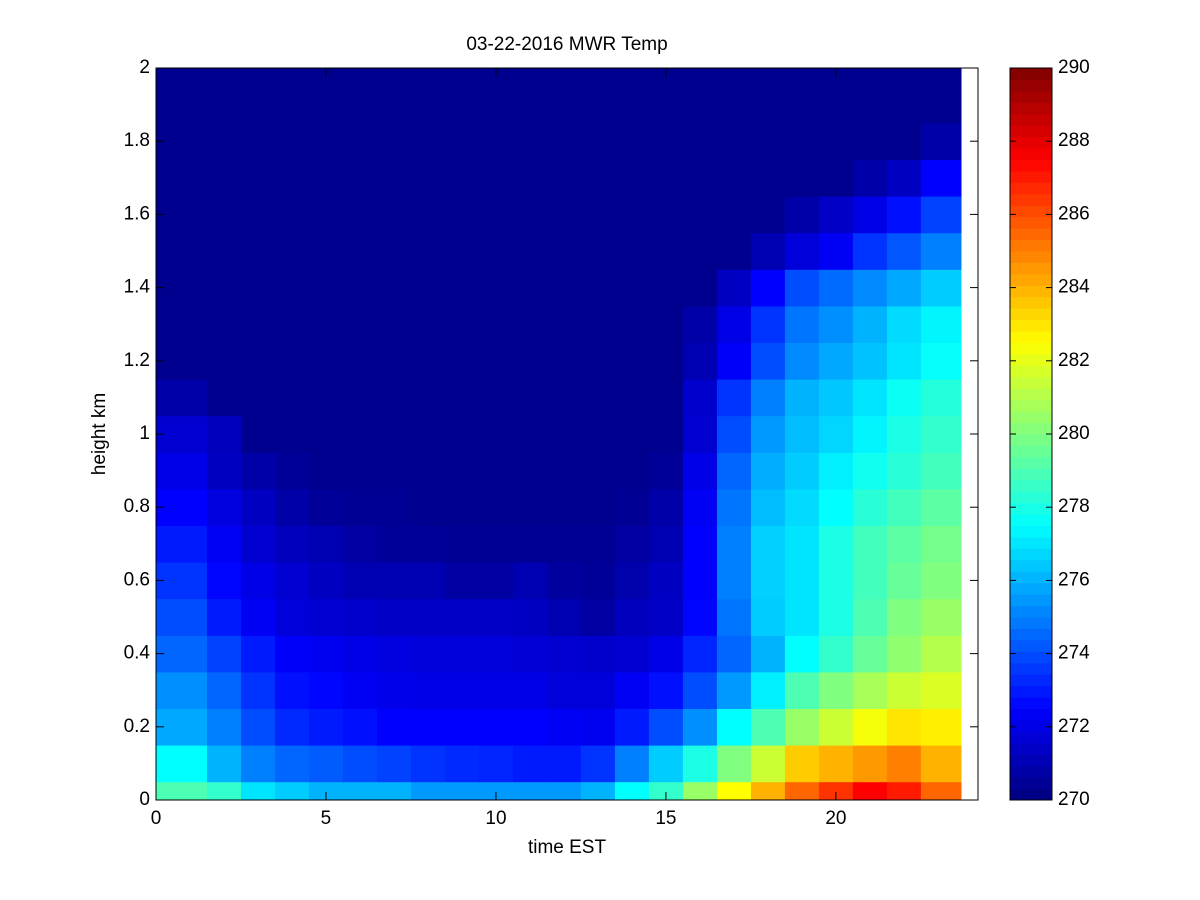  I want to click on y-tick-label: 1.2, so click(137, 360).